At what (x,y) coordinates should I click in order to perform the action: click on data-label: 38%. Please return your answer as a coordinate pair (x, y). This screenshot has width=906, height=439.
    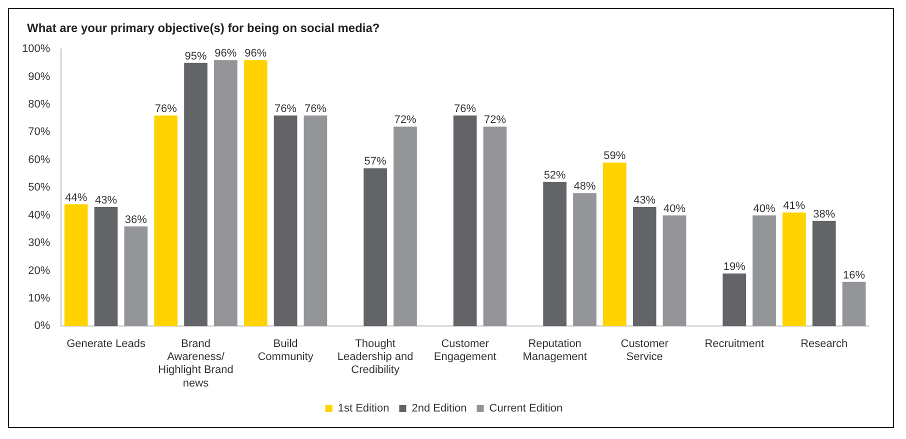
    Looking at the image, I should click on (824, 214).